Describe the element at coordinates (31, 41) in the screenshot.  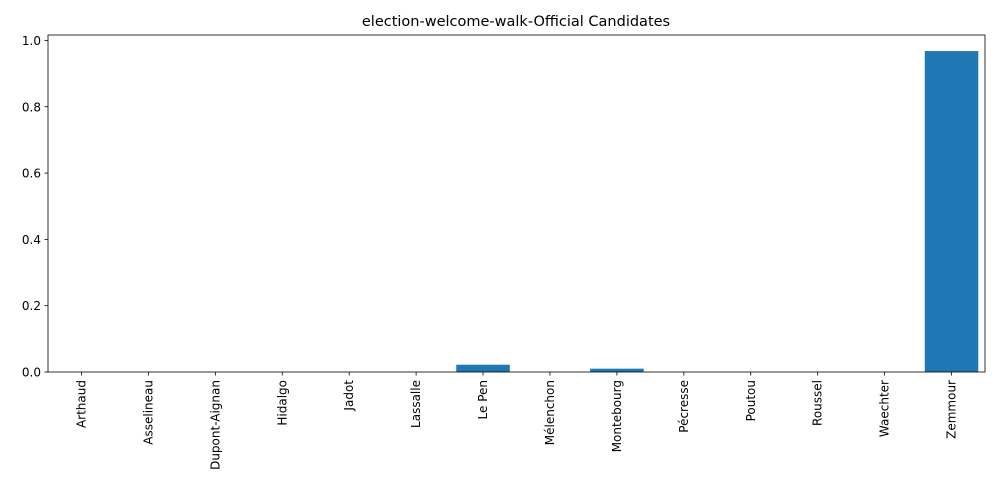
I see `y-tick-label: 1.0` at that location.